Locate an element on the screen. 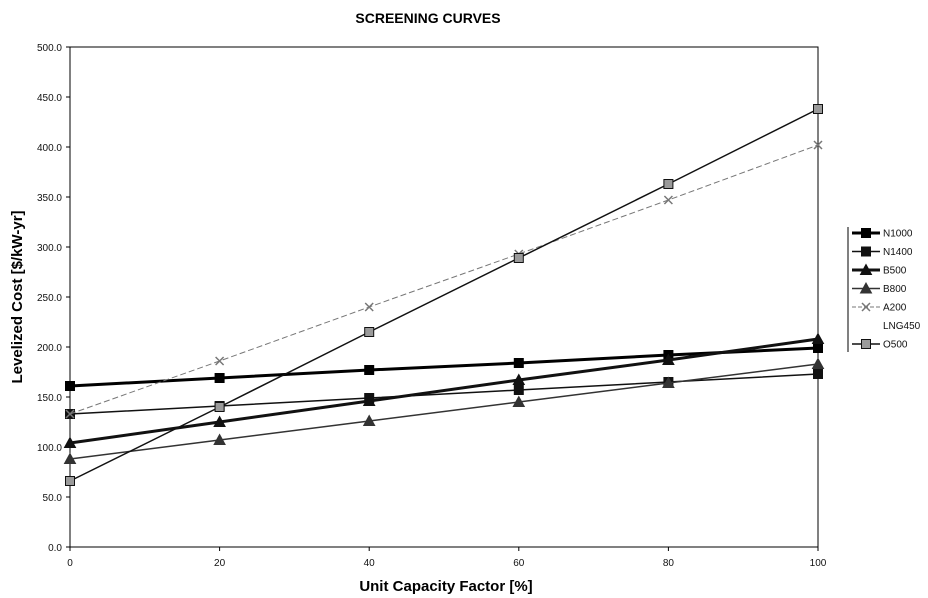 The width and height of the screenshot is (928, 598). series-line-n1000 is located at coordinates (444, 367).